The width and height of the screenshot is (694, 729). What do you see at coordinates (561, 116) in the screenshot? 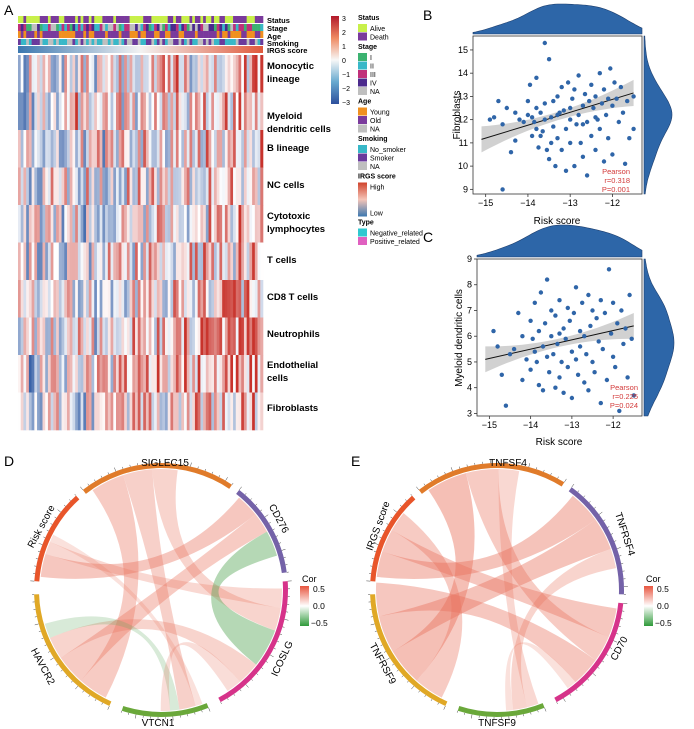
I see `points-b` at bounding box center [561, 116].